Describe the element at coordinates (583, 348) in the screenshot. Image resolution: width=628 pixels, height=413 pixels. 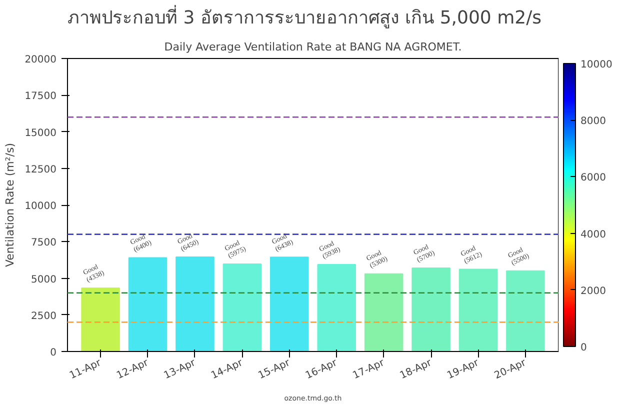
I see `color-bar-label: 0` at that location.